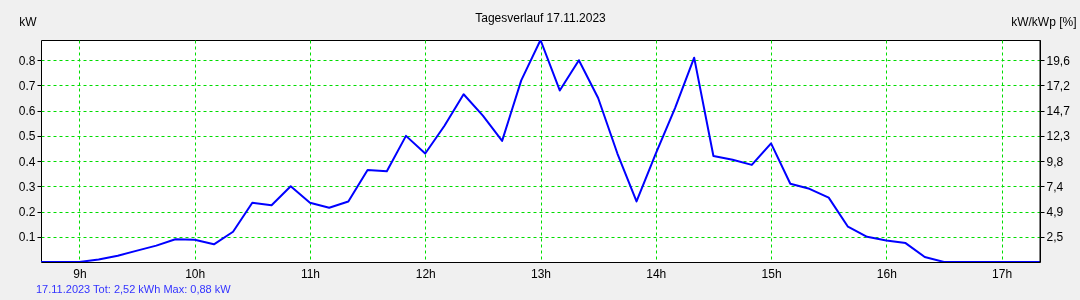 The height and width of the screenshot is (300, 1080). I want to click on y-tick-label: 0.7, so click(27, 85).